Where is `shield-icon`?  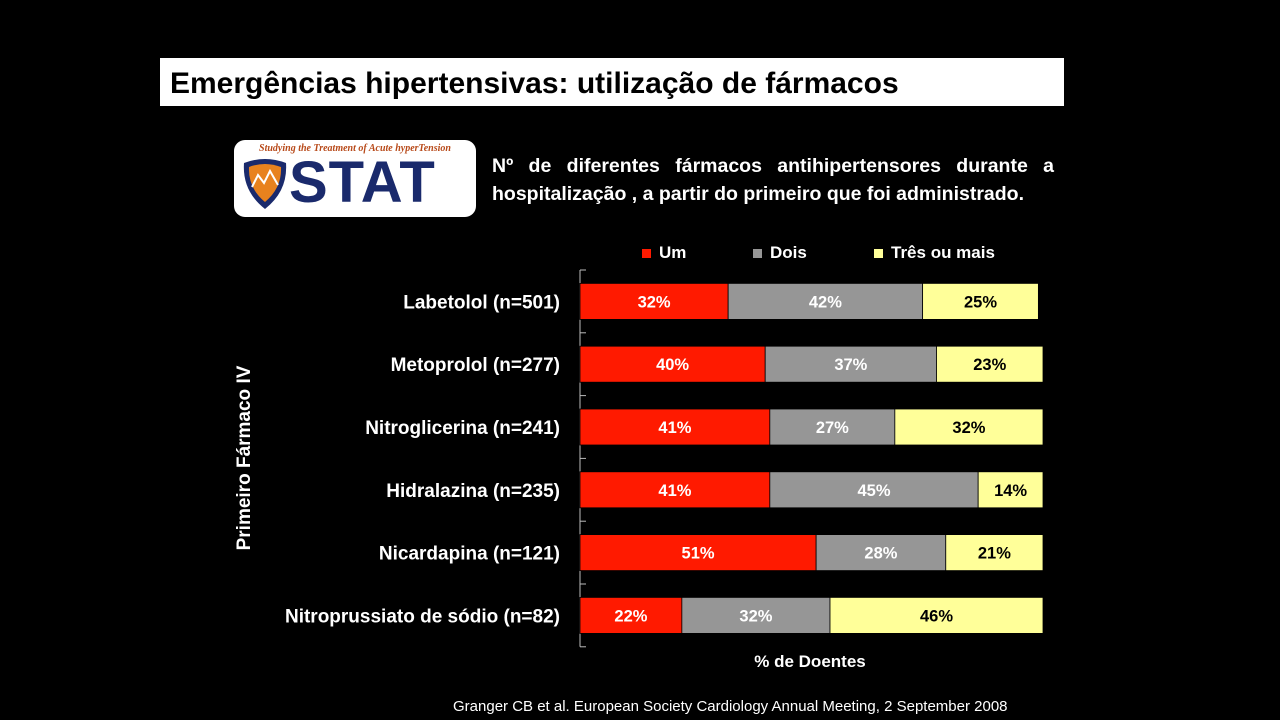
shield-icon is located at coordinates (265, 184).